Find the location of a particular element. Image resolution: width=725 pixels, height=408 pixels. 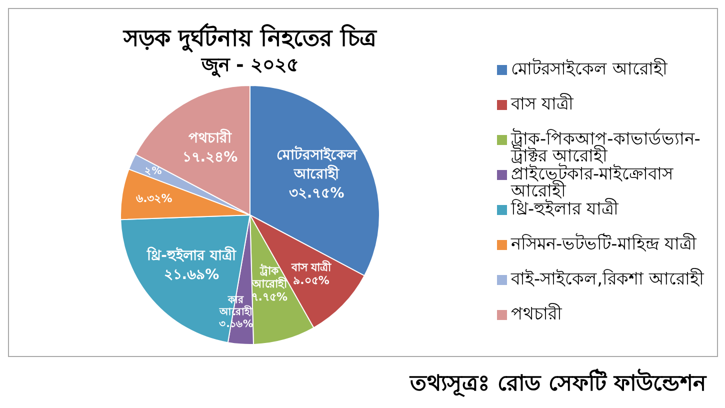

legend-label: বাস যাত্রী is located at coordinates (542, 103).